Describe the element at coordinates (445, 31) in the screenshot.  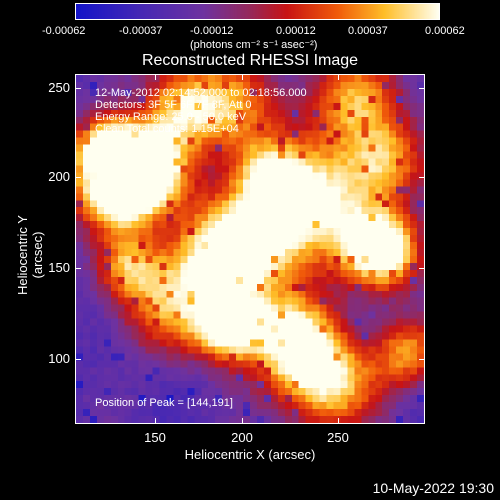
I see `colorbar-tick: 0.00062` at that location.